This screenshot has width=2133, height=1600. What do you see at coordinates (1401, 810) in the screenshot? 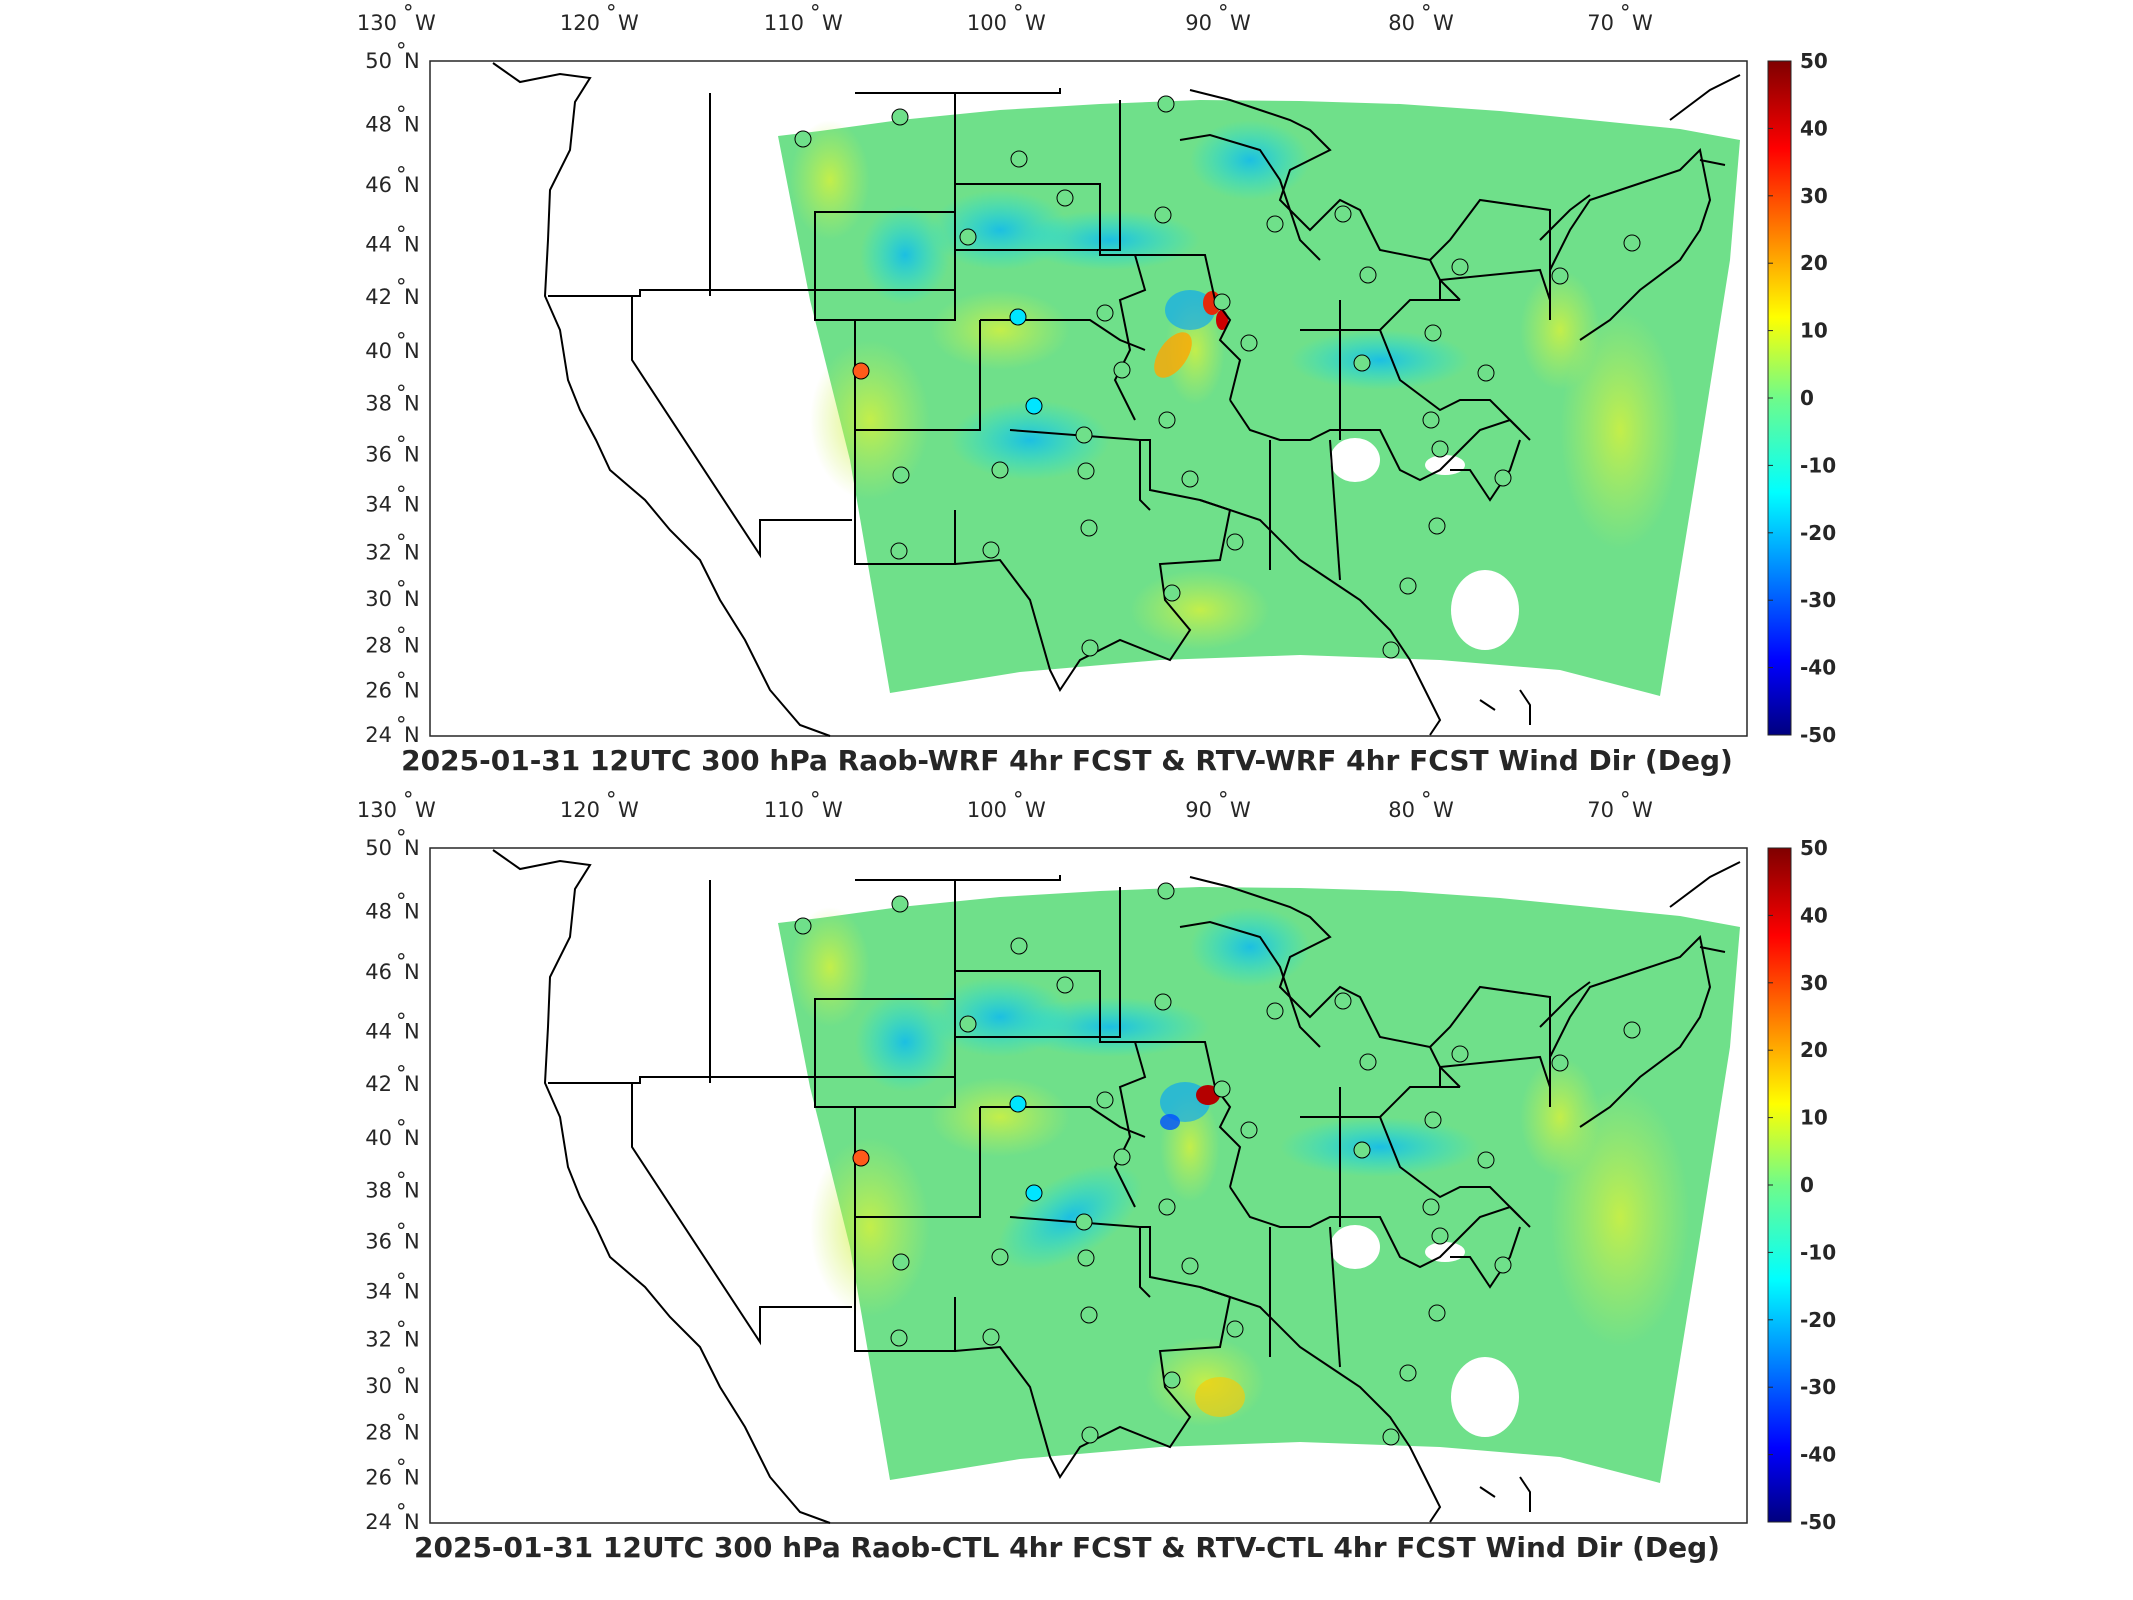
I see `lon-tick-label: 80` at bounding box center [1401, 810].